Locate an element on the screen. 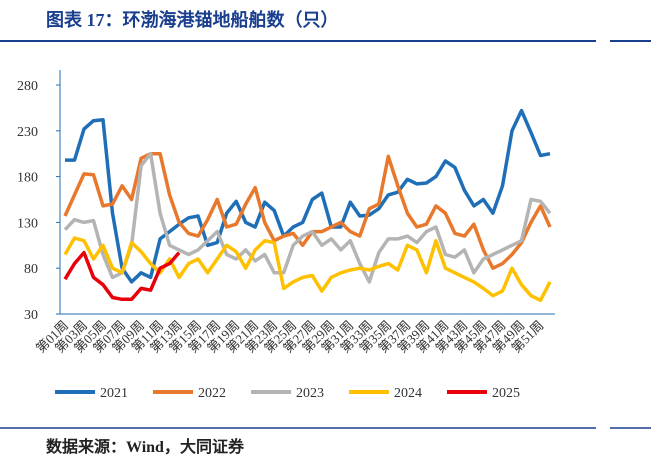  y-tick-label: 30 is located at coordinates (31, 315).